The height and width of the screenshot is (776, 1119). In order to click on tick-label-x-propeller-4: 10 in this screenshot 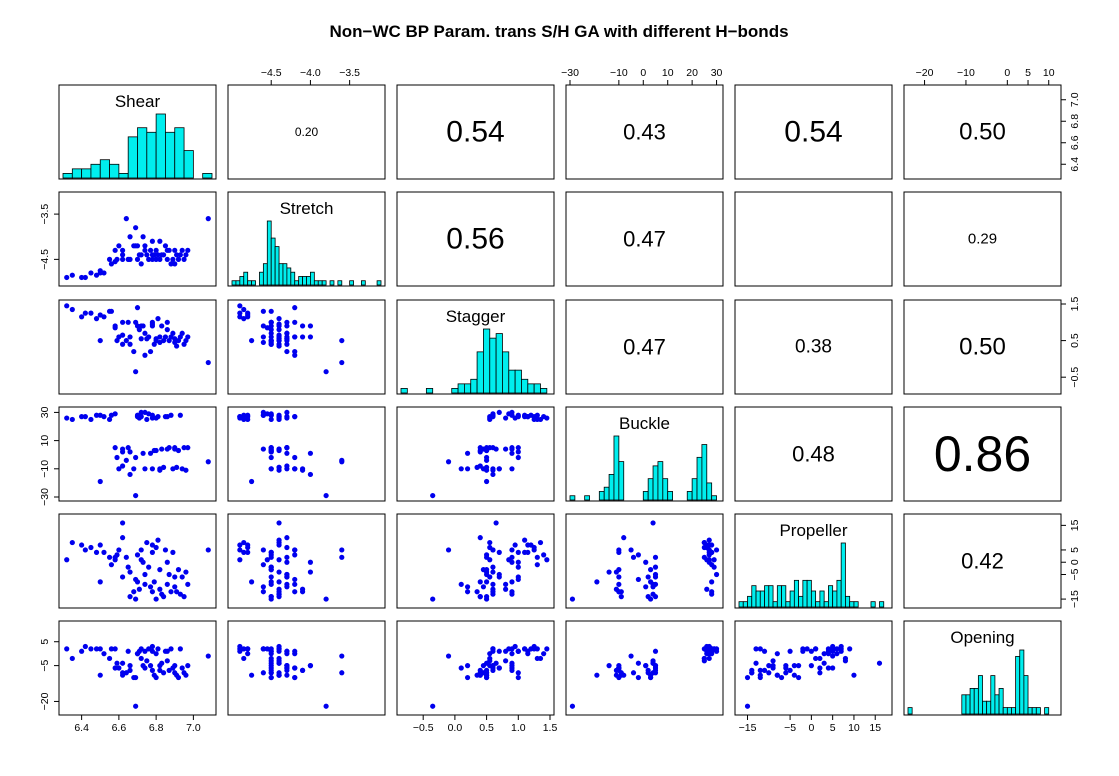, I will do `click(854, 728)`.